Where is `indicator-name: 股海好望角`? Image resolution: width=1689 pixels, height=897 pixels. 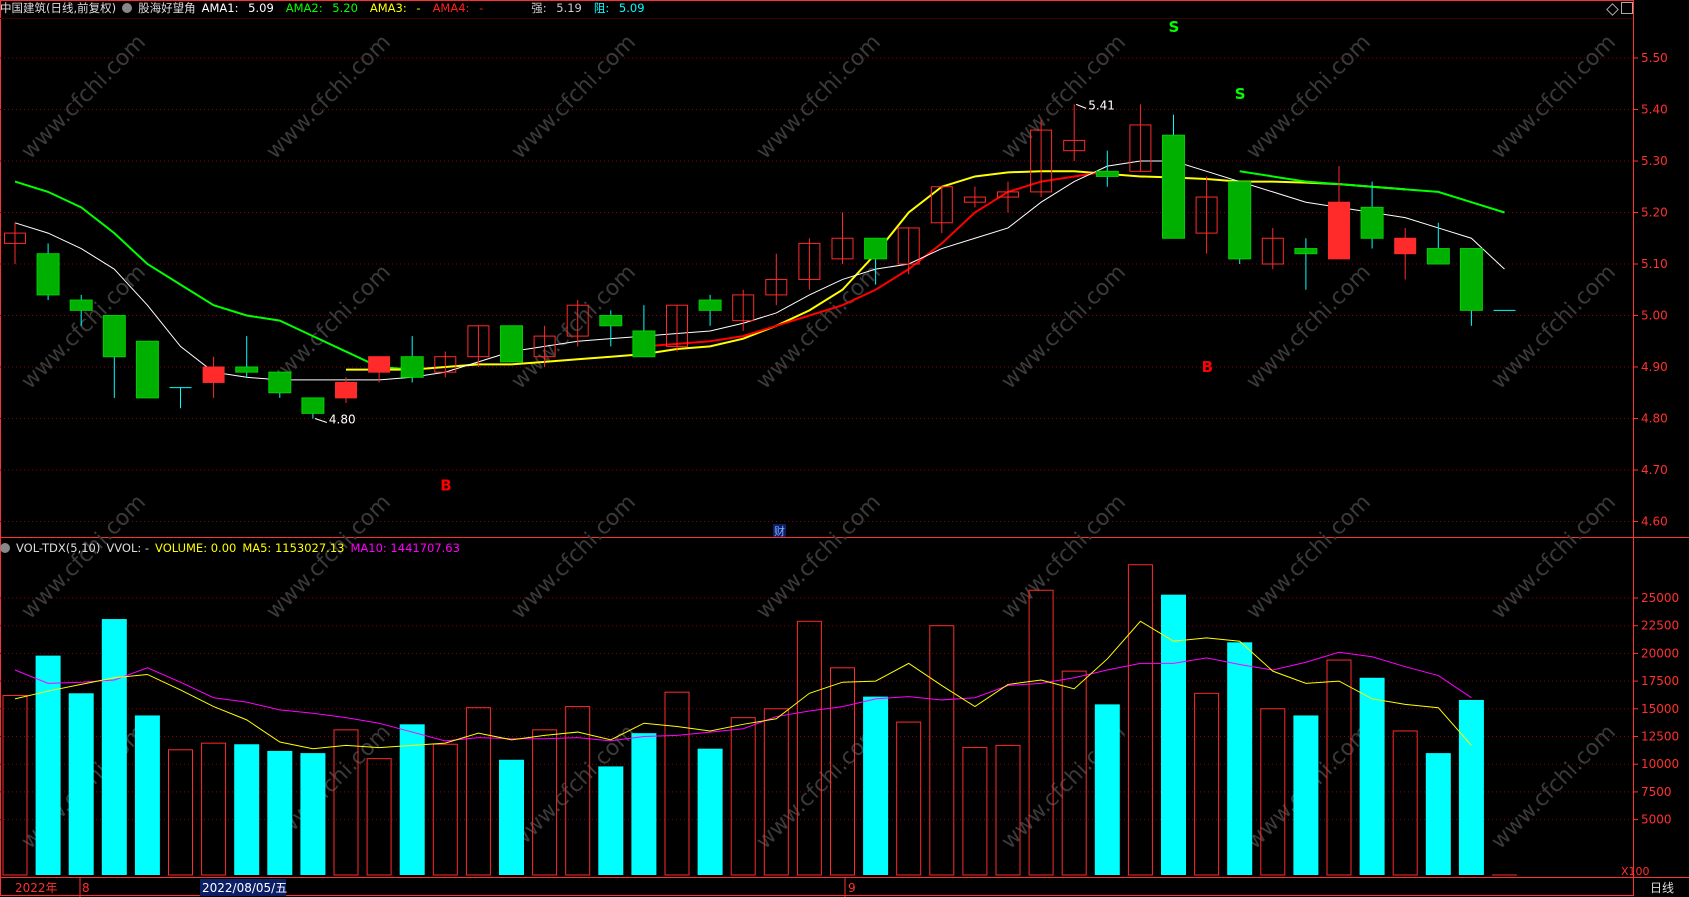
indicator-name: 股海好望角 is located at coordinates (167, 8).